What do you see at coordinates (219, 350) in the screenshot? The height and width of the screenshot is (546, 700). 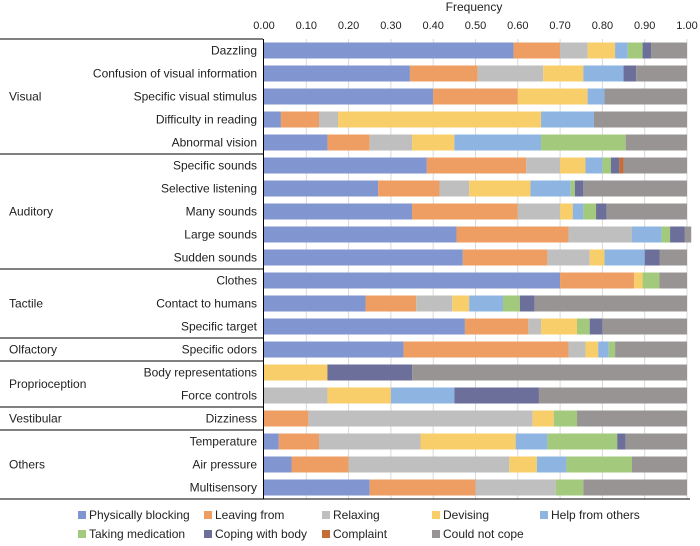 I see `row-label: Specific odors` at bounding box center [219, 350].